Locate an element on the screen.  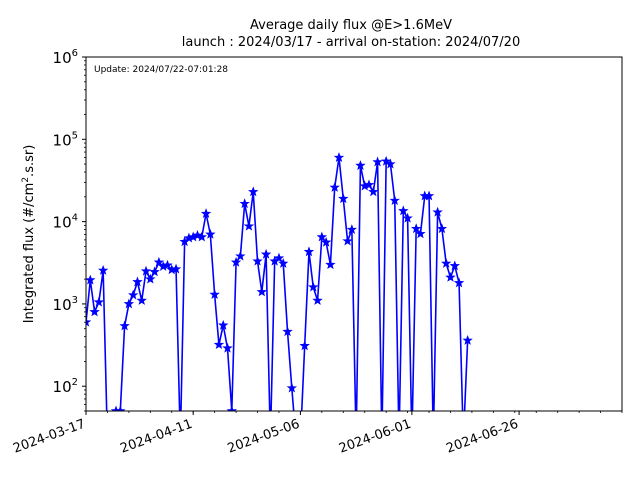
x-tick-label-0: 2024-03-17 is located at coordinates (49, 437).